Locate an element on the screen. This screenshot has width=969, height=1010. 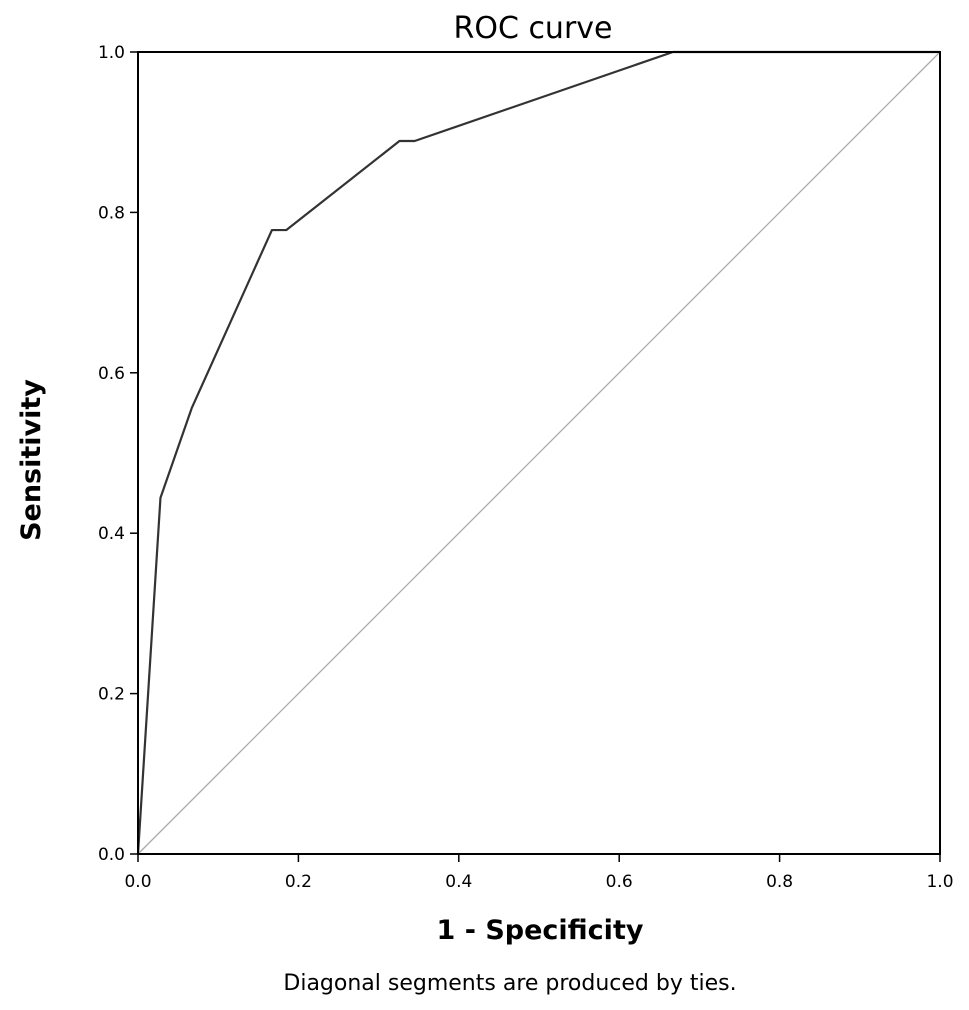
footnote: Diagonal segments are produced by ties. is located at coordinates (509, 983).